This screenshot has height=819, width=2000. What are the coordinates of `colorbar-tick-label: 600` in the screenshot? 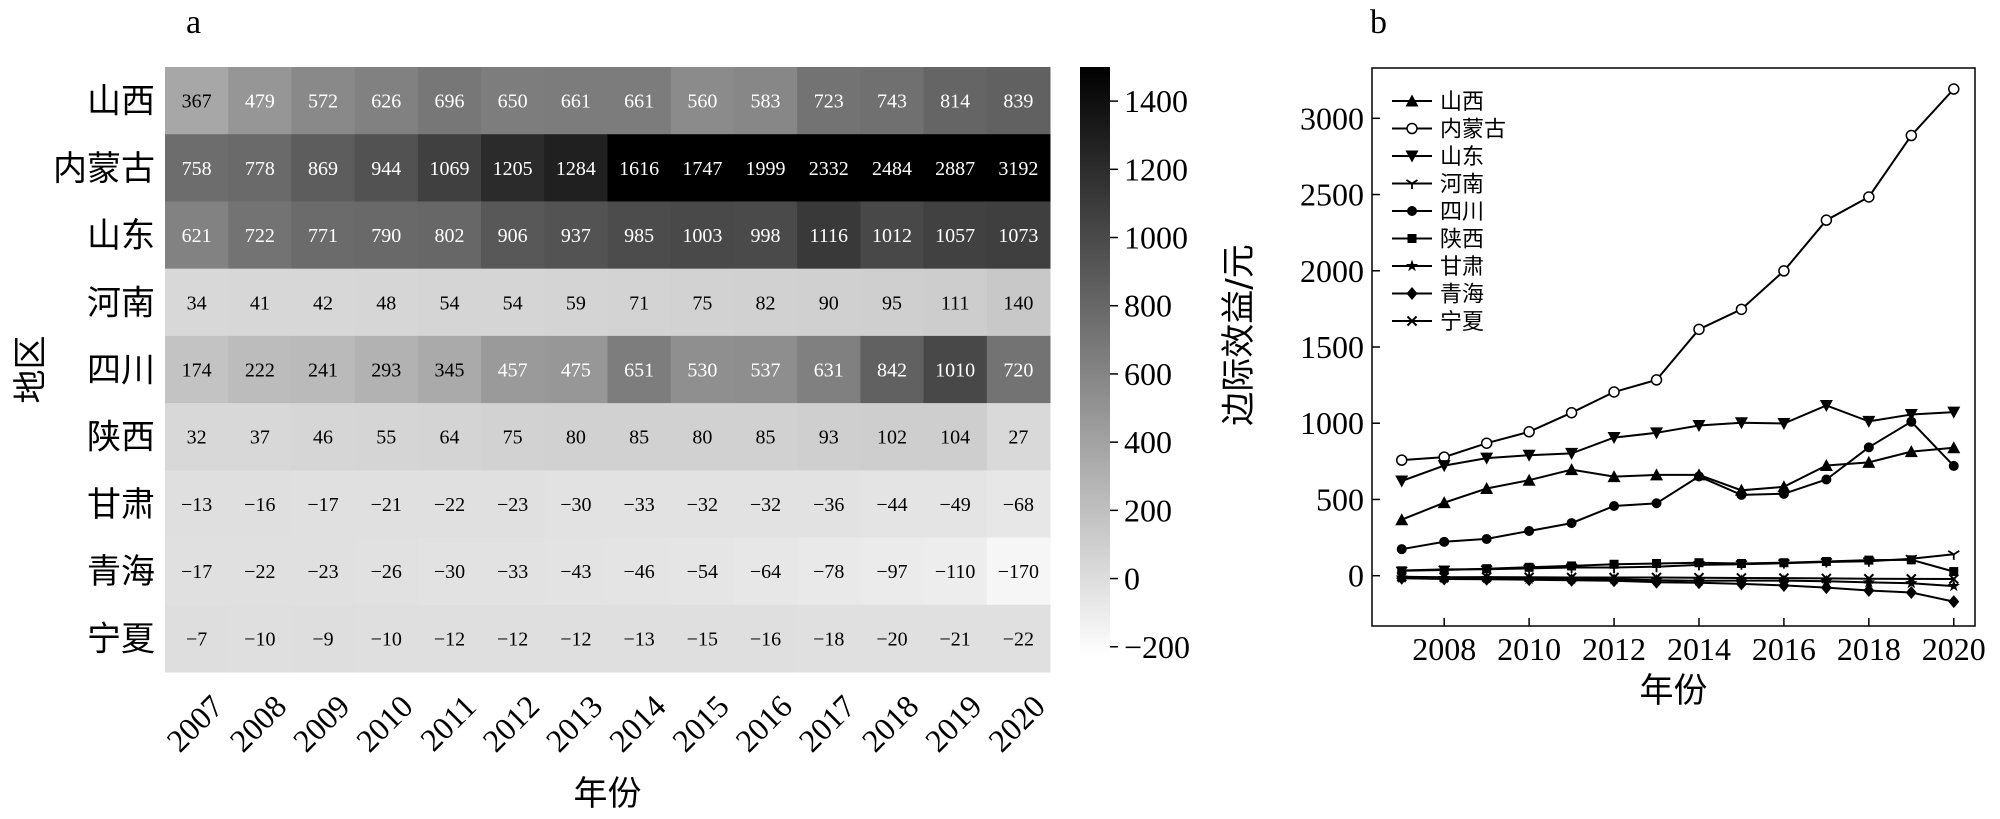 It's located at (1148, 374).